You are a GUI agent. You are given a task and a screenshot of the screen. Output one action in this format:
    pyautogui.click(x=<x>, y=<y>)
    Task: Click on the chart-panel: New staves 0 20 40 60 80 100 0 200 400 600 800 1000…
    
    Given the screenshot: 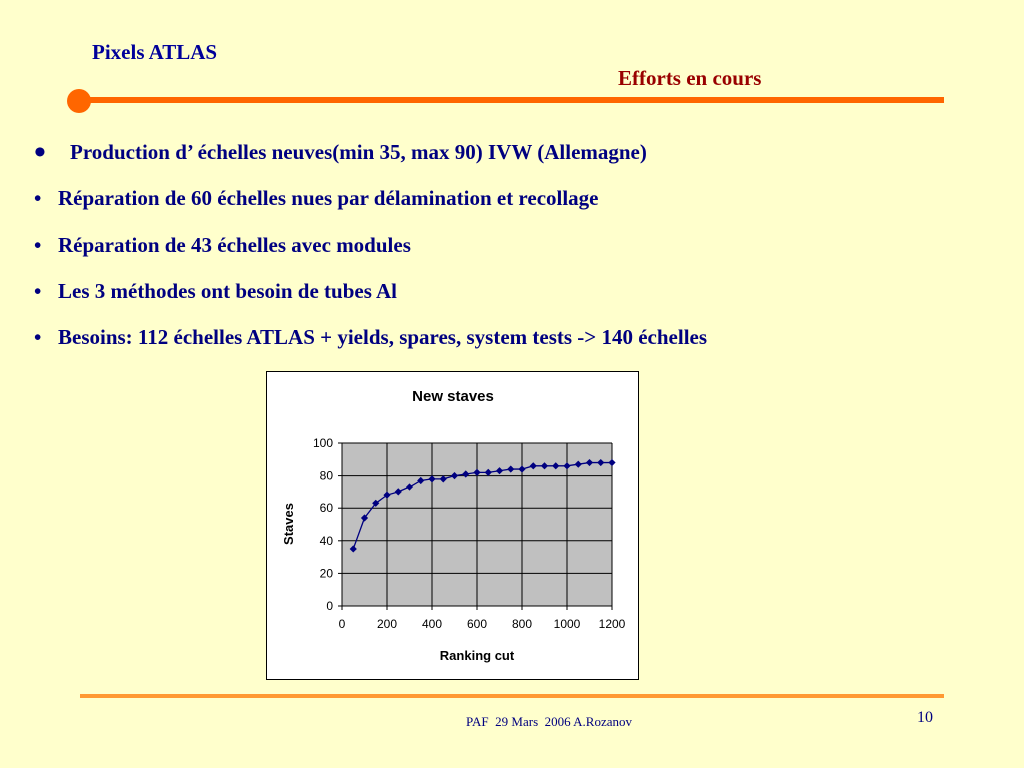 What is the action you would take?
    pyautogui.click(x=452, y=525)
    